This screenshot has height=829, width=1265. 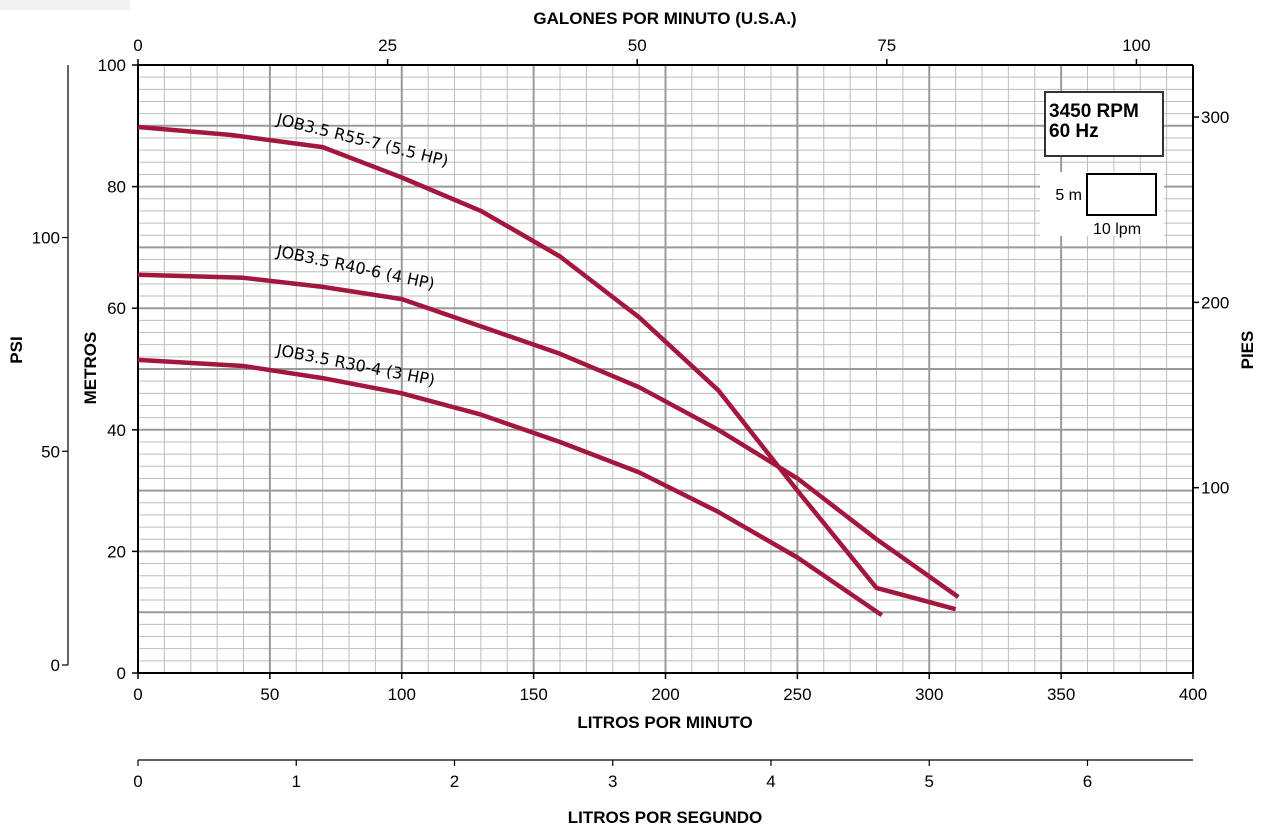 I want to click on gpm-tick-label: 25, so click(x=387, y=45).